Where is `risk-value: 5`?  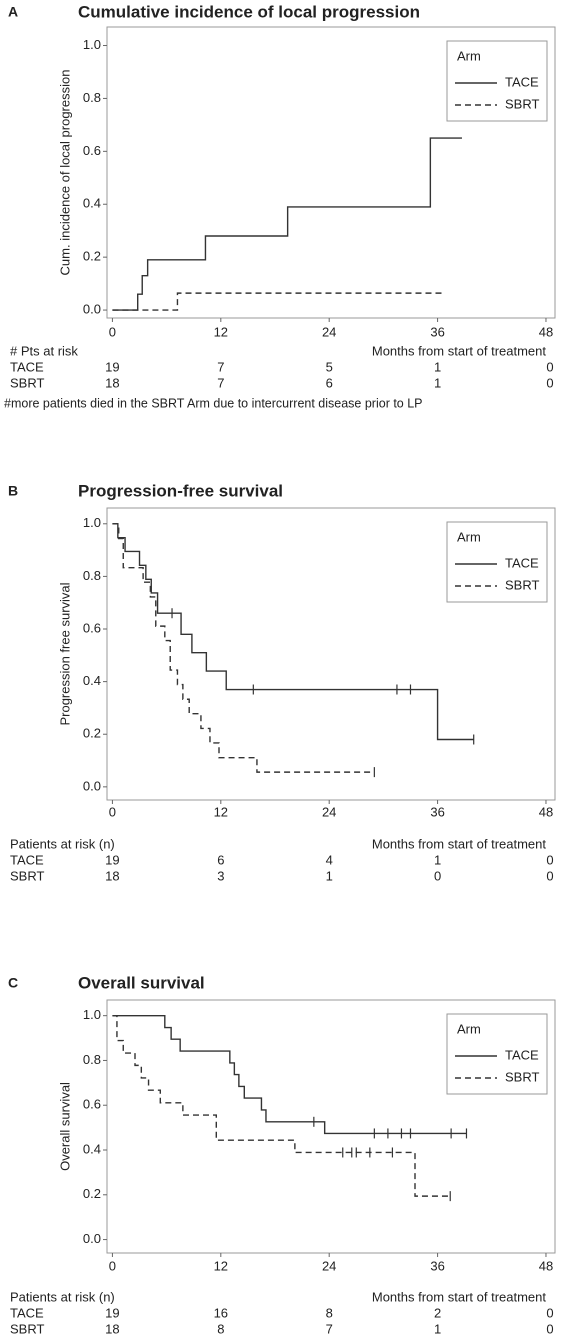 risk-value: 5 is located at coordinates (329, 366).